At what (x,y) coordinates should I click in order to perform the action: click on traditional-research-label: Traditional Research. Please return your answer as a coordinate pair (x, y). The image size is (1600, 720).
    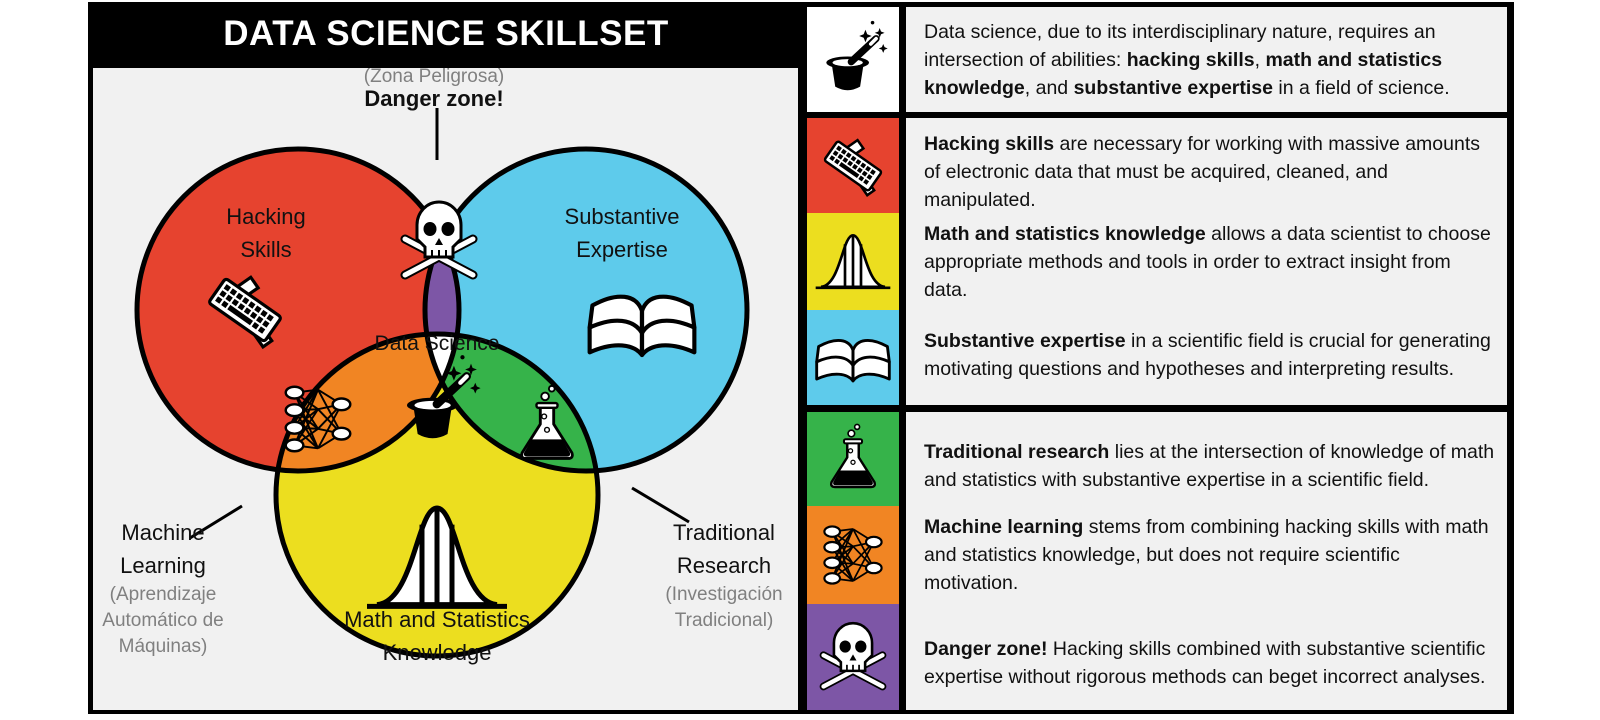
    Looking at the image, I should click on (724, 549).